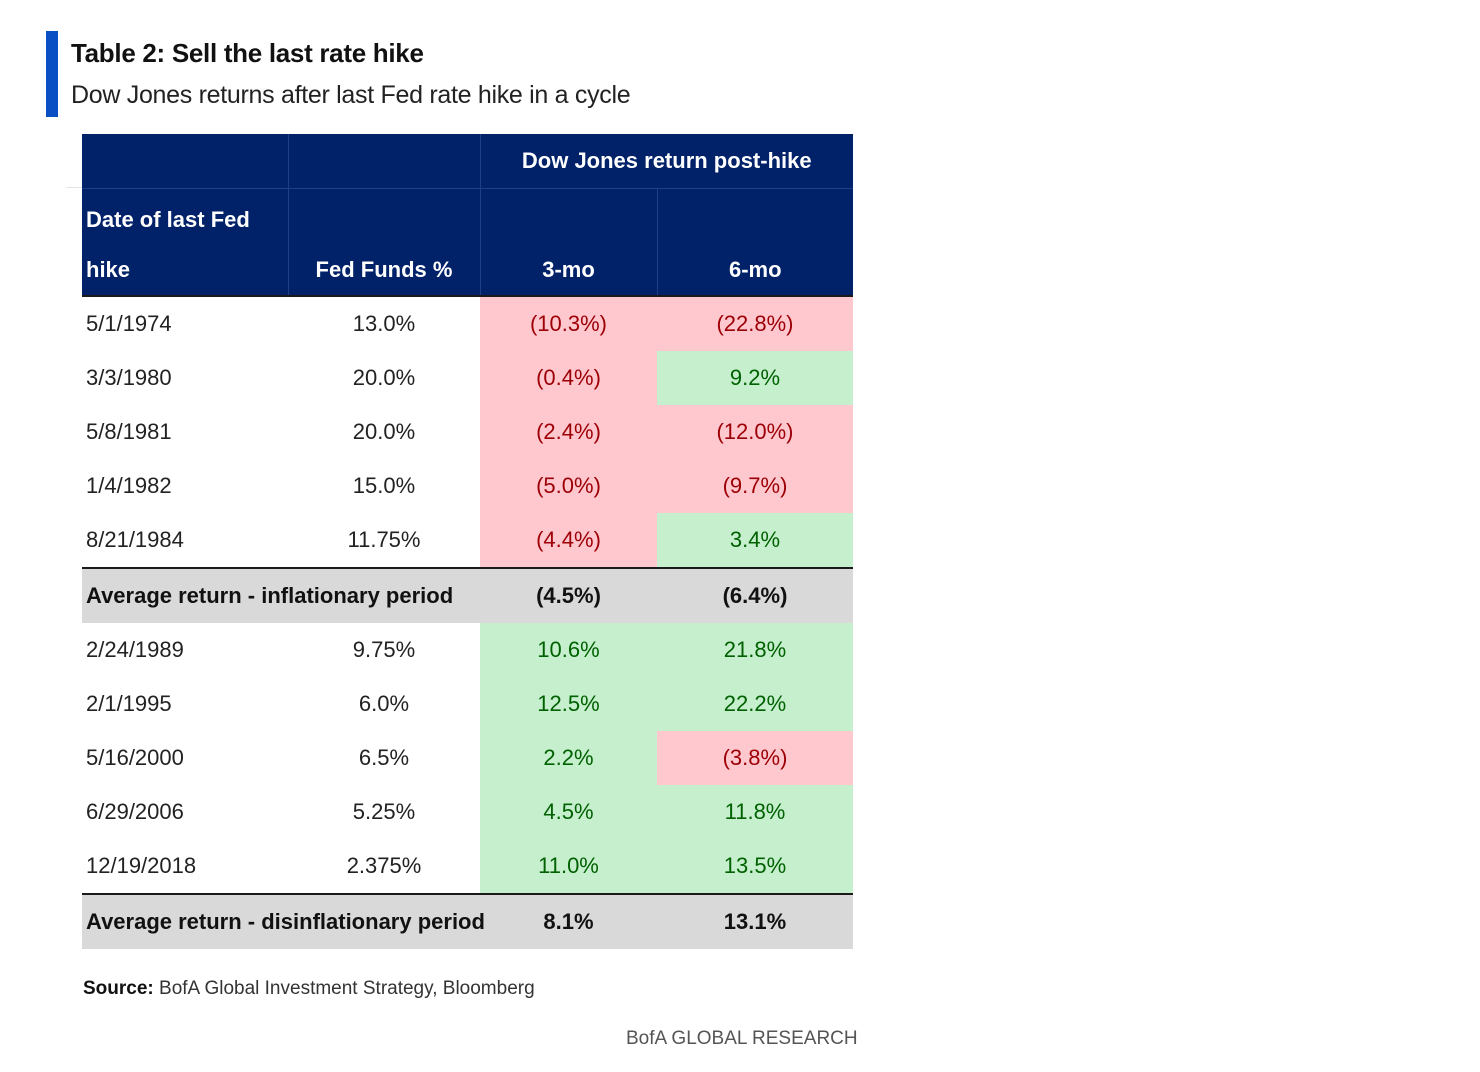 This screenshot has height=1072, width=1480. I want to click on return-6mo-cell: 22.2%, so click(755, 704).